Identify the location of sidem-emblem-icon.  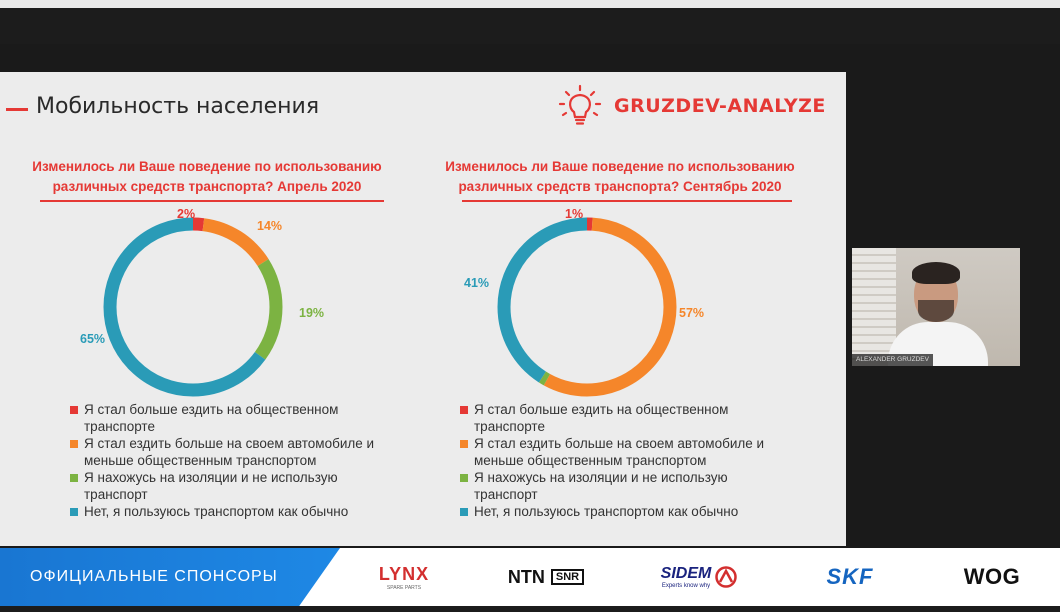
(726, 577).